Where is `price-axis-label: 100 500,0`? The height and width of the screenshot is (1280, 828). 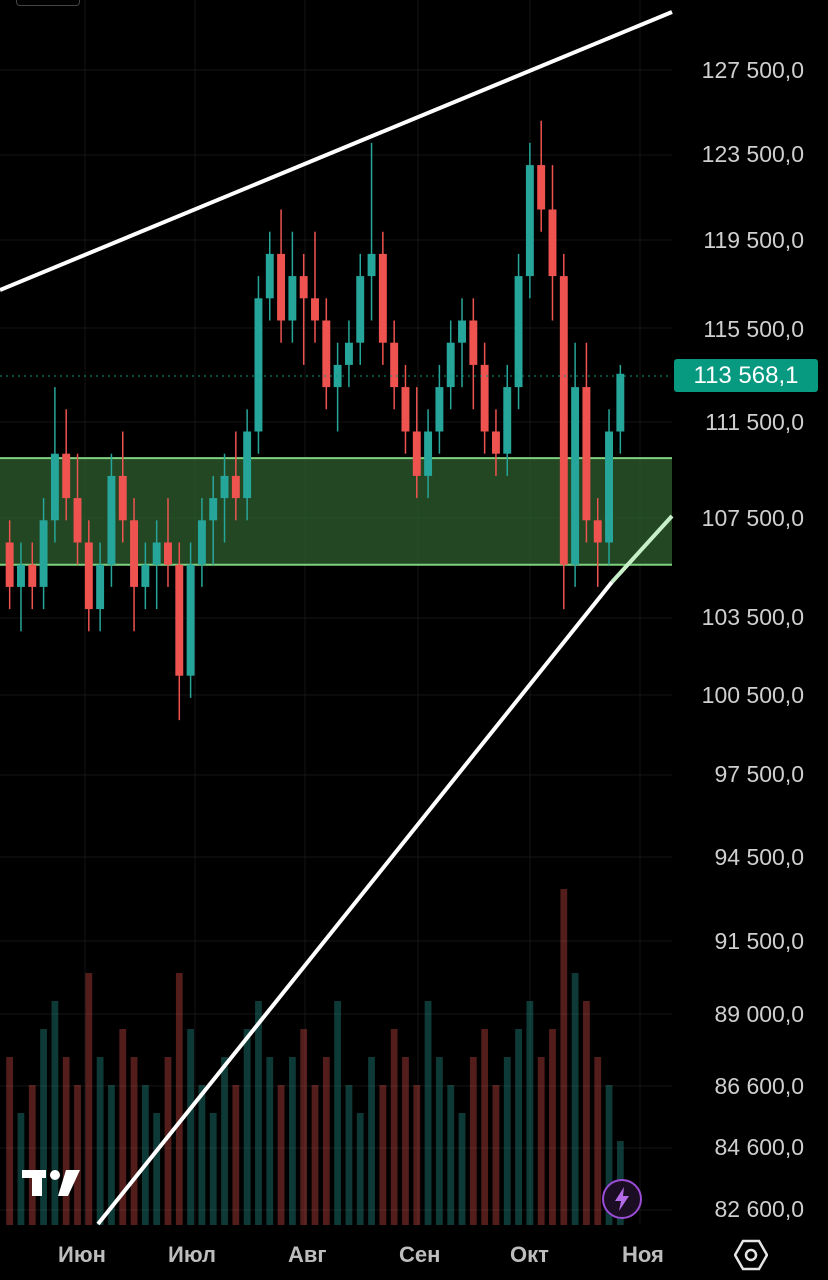
price-axis-label: 100 500,0 is located at coordinates (752, 695).